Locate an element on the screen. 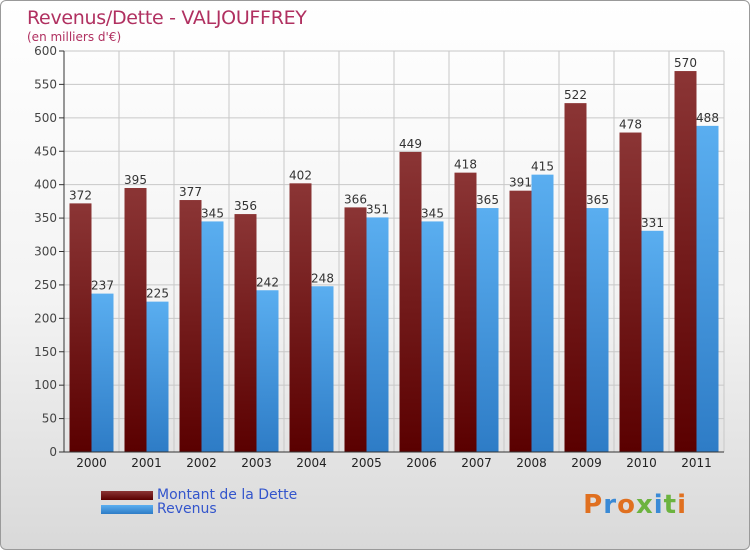 Image resolution: width=750 pixels, height=550 pixels. proxiti-logo: Proxiti is located at coordinates (635, 505).